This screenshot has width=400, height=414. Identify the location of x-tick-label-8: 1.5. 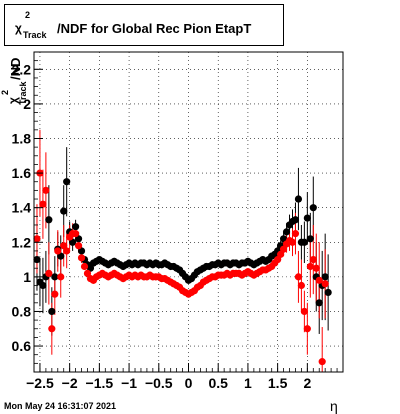
(278, 383).